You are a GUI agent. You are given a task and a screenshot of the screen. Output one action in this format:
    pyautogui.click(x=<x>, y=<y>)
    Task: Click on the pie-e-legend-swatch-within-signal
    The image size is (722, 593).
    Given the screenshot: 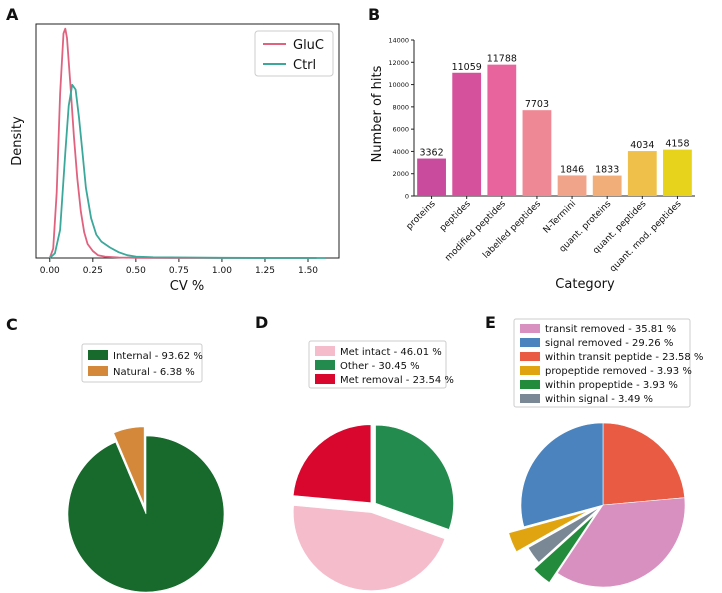 What is the action you would take?
    pyautogui.click(x=530, y=398)
    